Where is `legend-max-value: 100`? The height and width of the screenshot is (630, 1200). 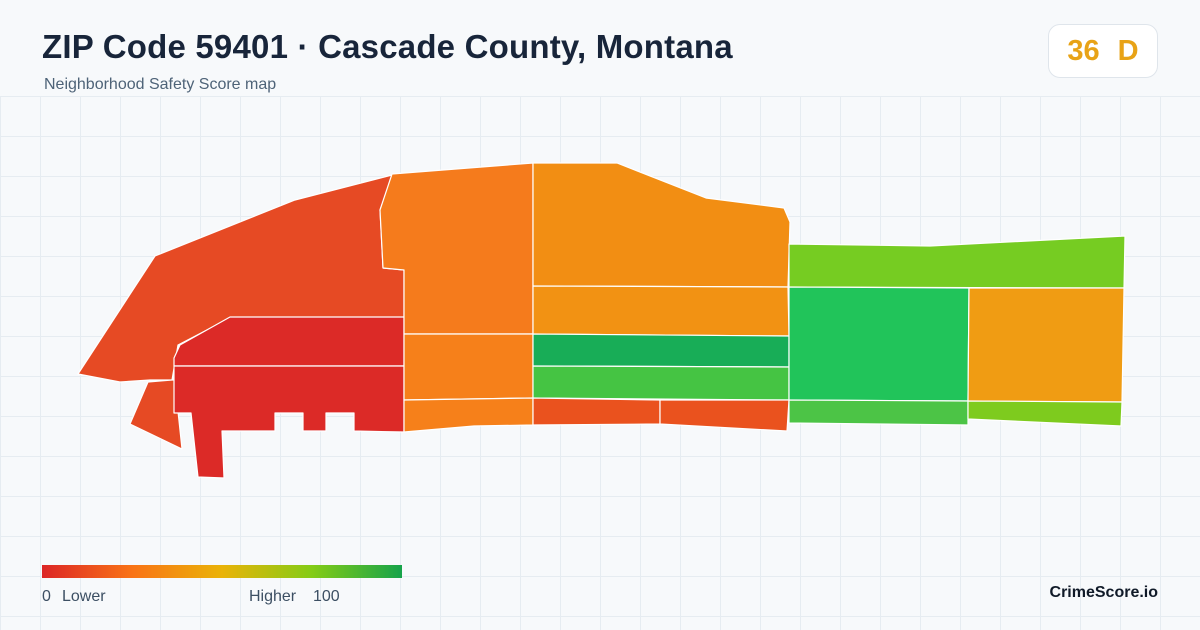 legend-max-value: 100 is located at coordinates (326, 596).